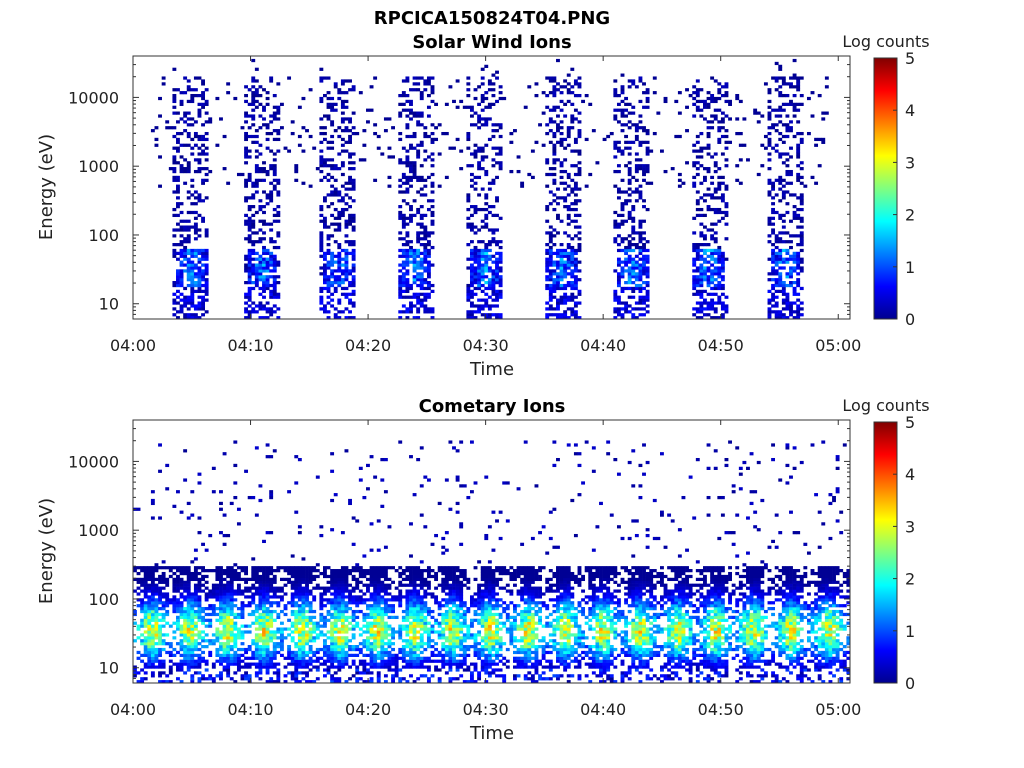 The image size is (1024, 768). Describe the element at coordinates (491, 42) in the screenshot. I see `solar-wind-title: Solar Wind Ions` at that location.